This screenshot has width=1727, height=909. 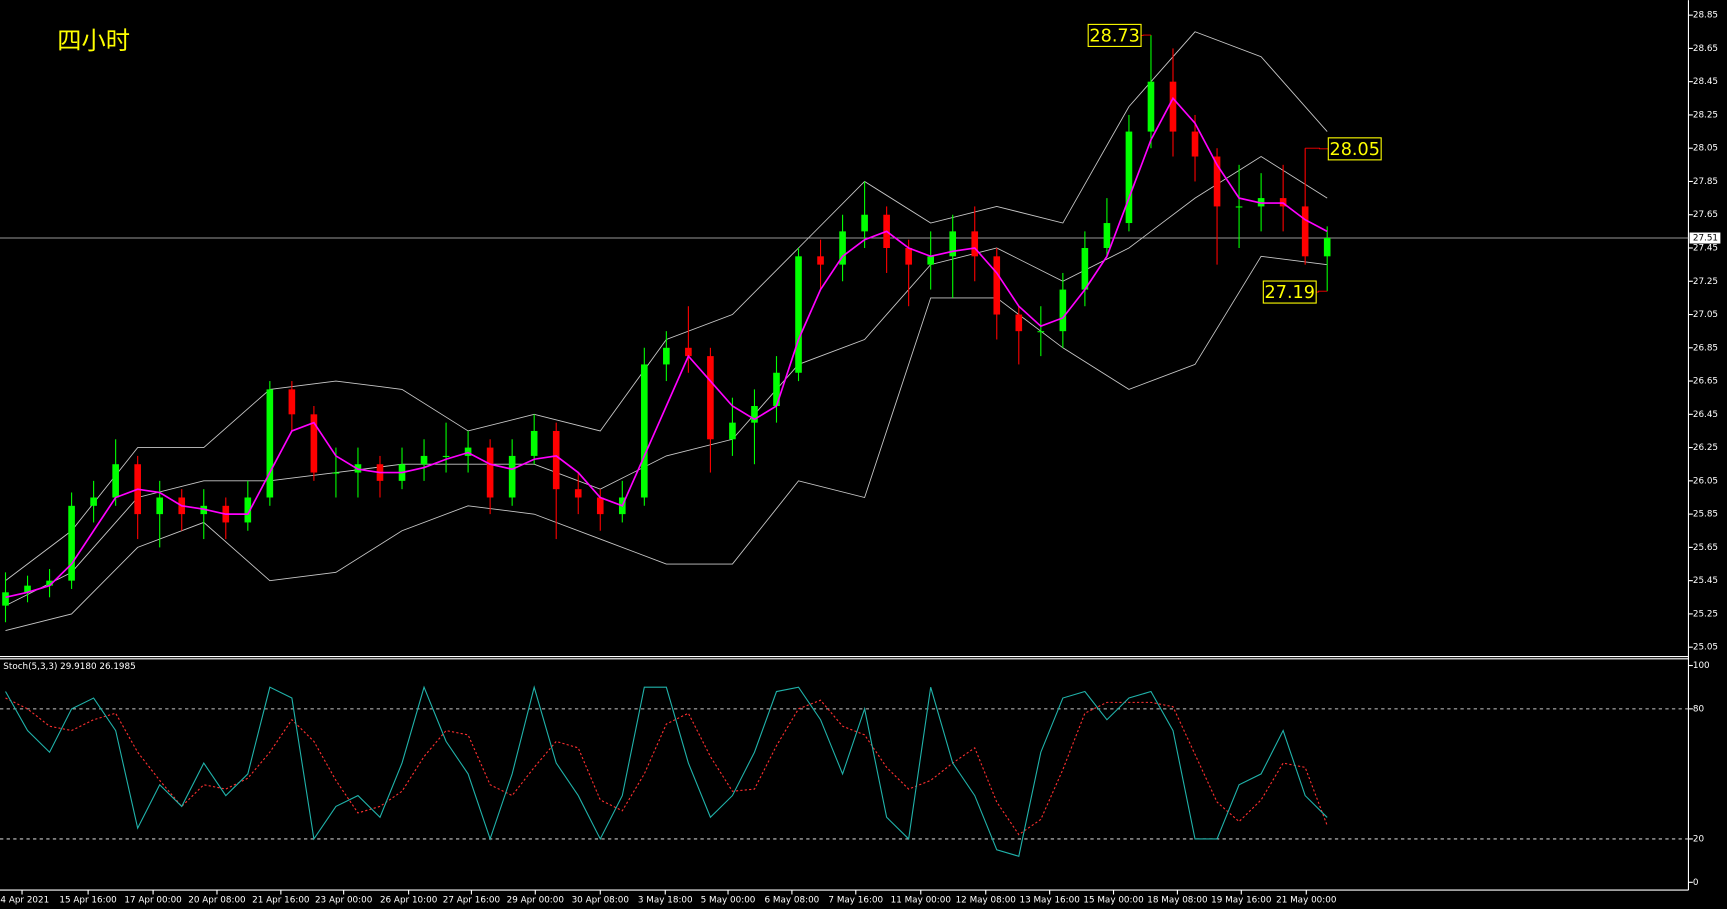 I want to click on x-tick-label: 15 May 00:00, so click(x=1113, y=901).